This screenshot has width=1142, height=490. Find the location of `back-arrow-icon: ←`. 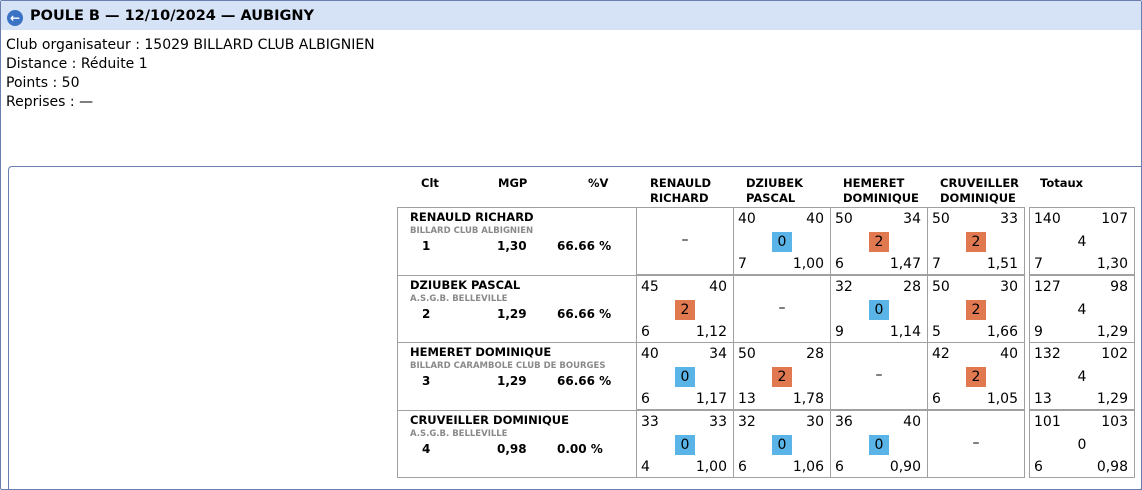

back-arrow-icon: ← is located at coordinates (15, 18).